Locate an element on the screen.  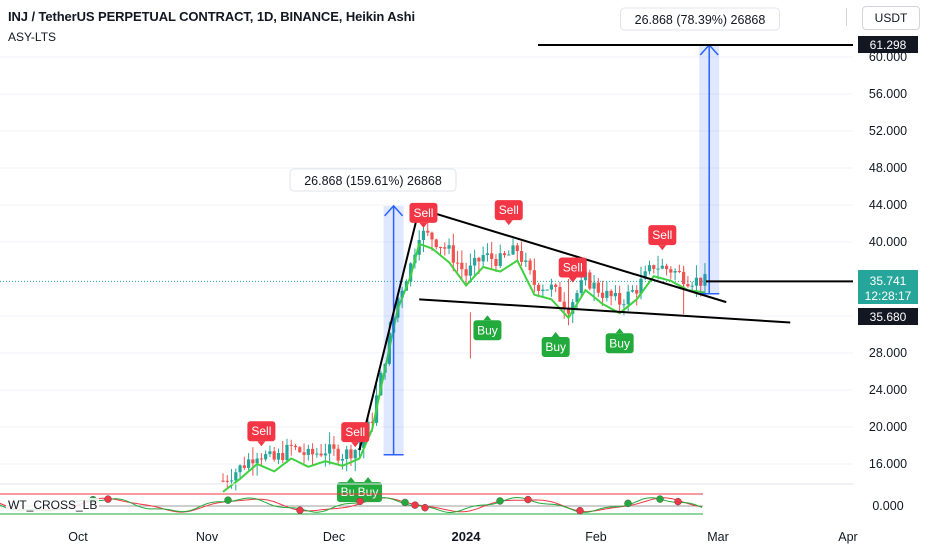
currency-button: USDT is located at coordinates (891, 18).